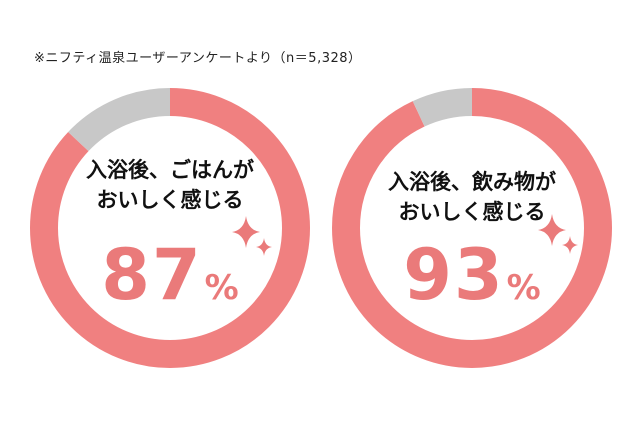  I want to click on chart-value: 87%, so click(170, 275).